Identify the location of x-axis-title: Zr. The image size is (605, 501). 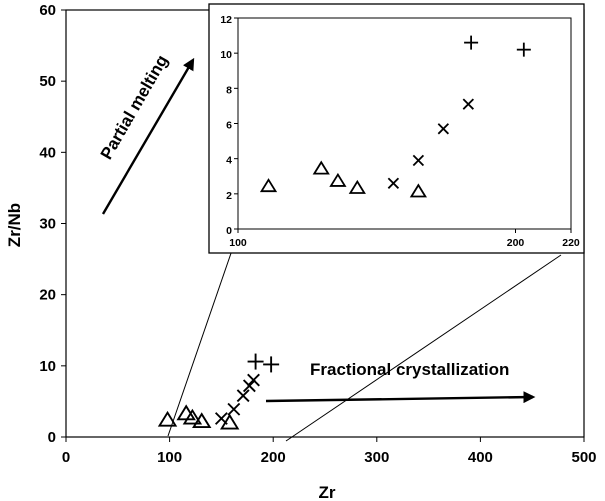
(327, 492).